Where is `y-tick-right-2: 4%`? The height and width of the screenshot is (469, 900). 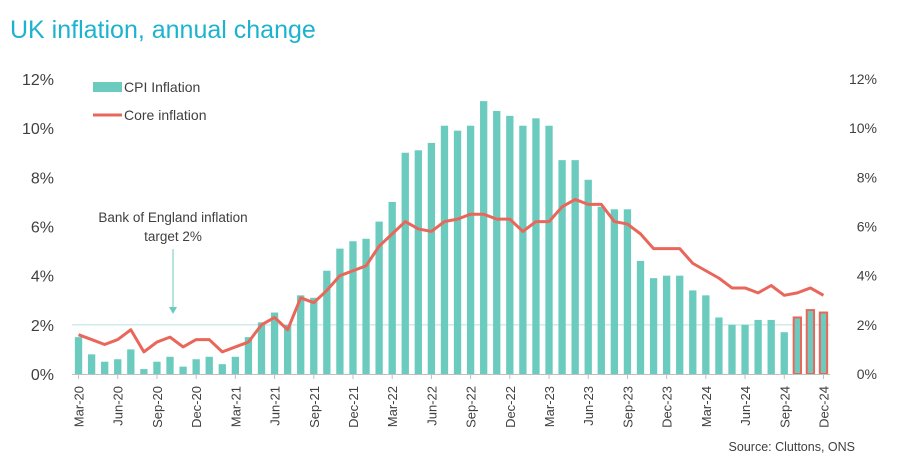 y-tick-right-2: 4% is located at coordinates (867, 276).